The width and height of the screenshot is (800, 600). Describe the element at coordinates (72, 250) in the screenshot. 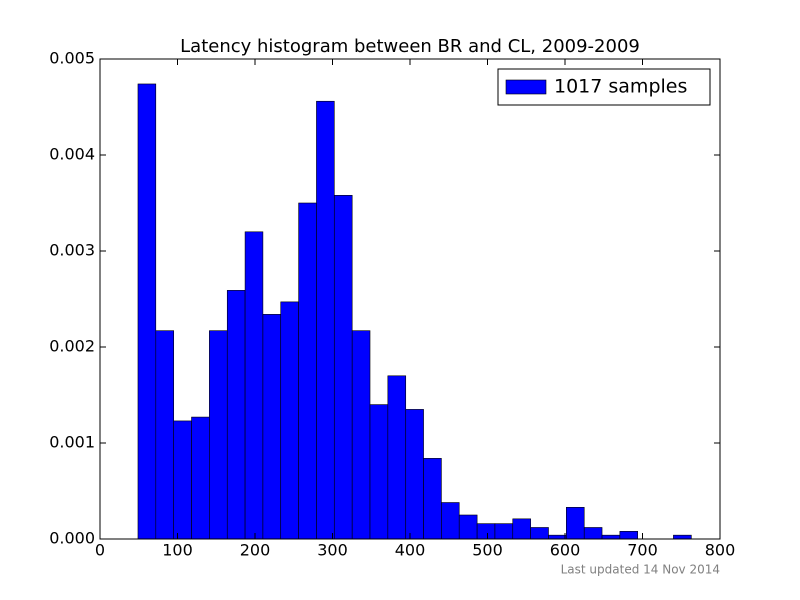

I see `y-tick-label: 0.003` at that location.